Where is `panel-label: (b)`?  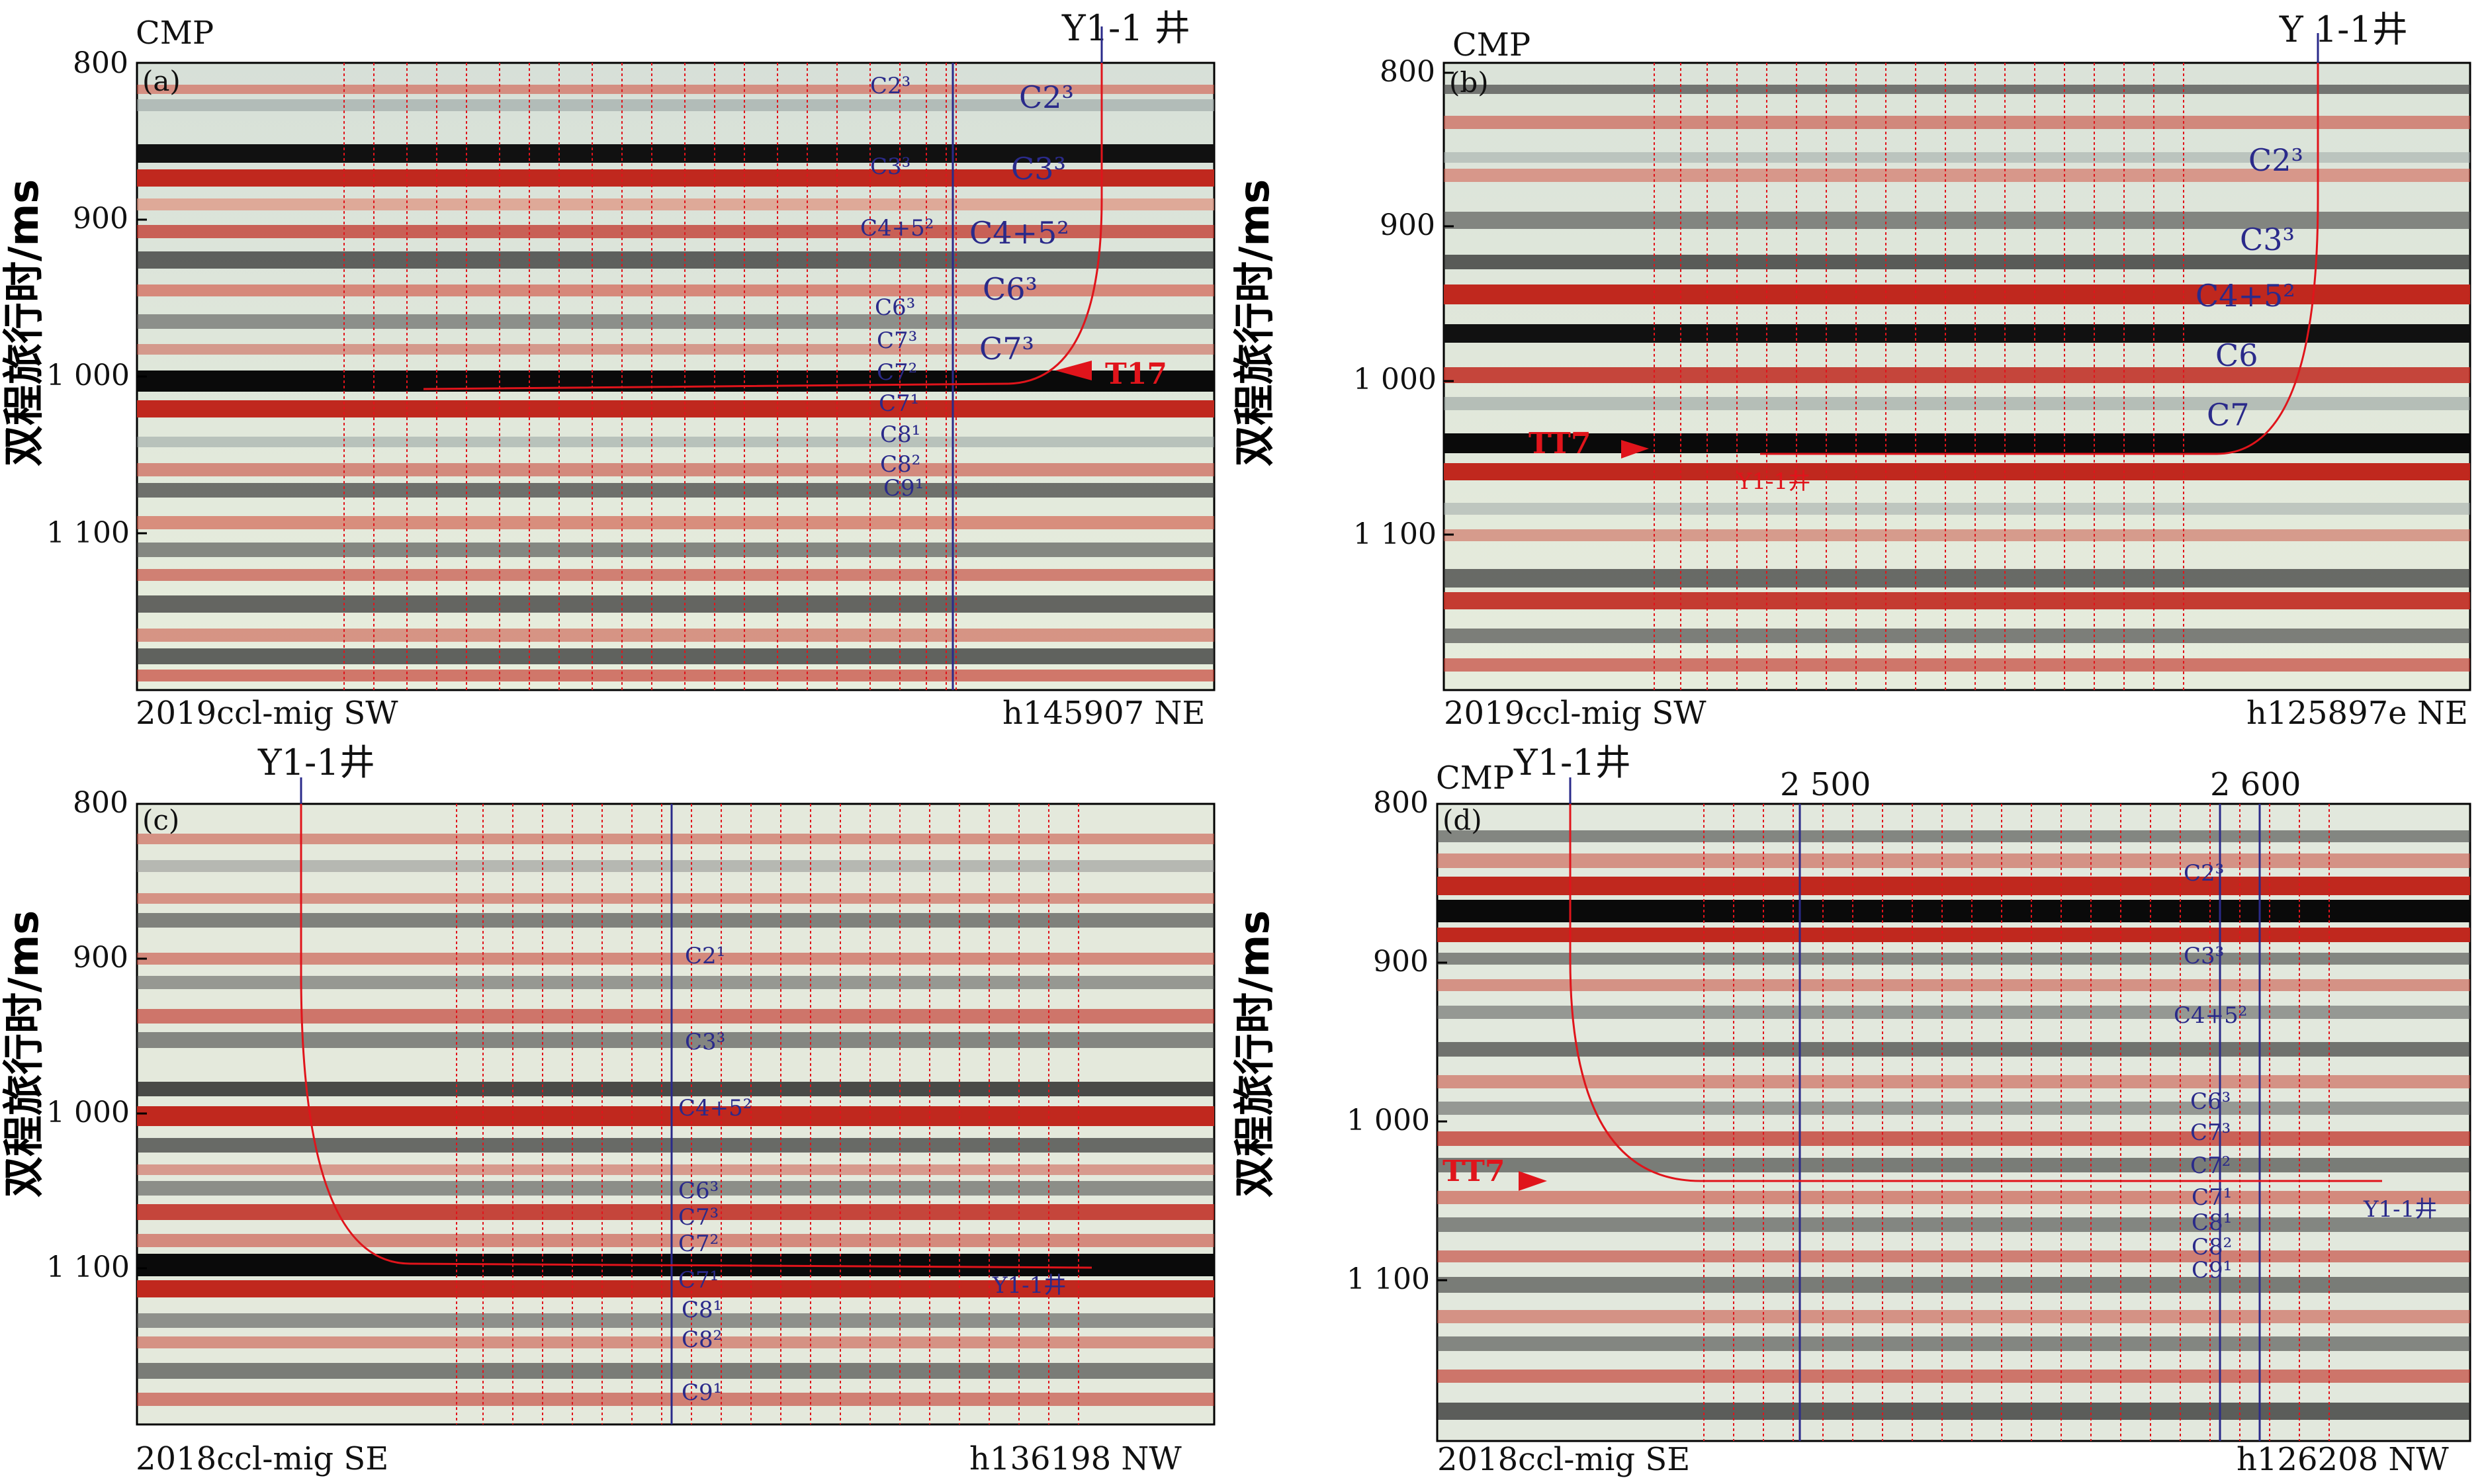 panel-label: (b) is located at coordinates (1469, 82).